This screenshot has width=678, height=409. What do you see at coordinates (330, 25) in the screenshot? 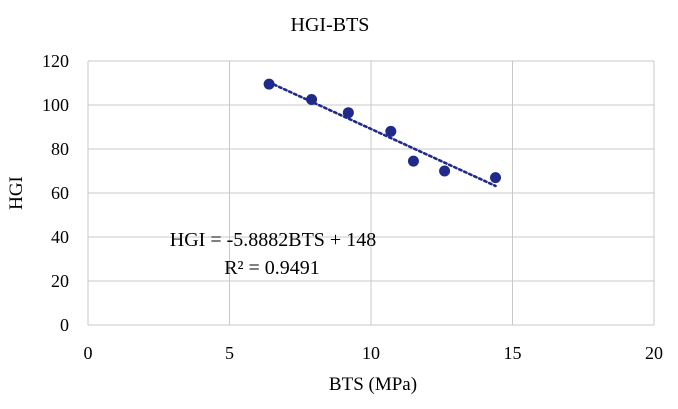
I see `chart-title: HGI-BTS` at bounding box center [330, 25].